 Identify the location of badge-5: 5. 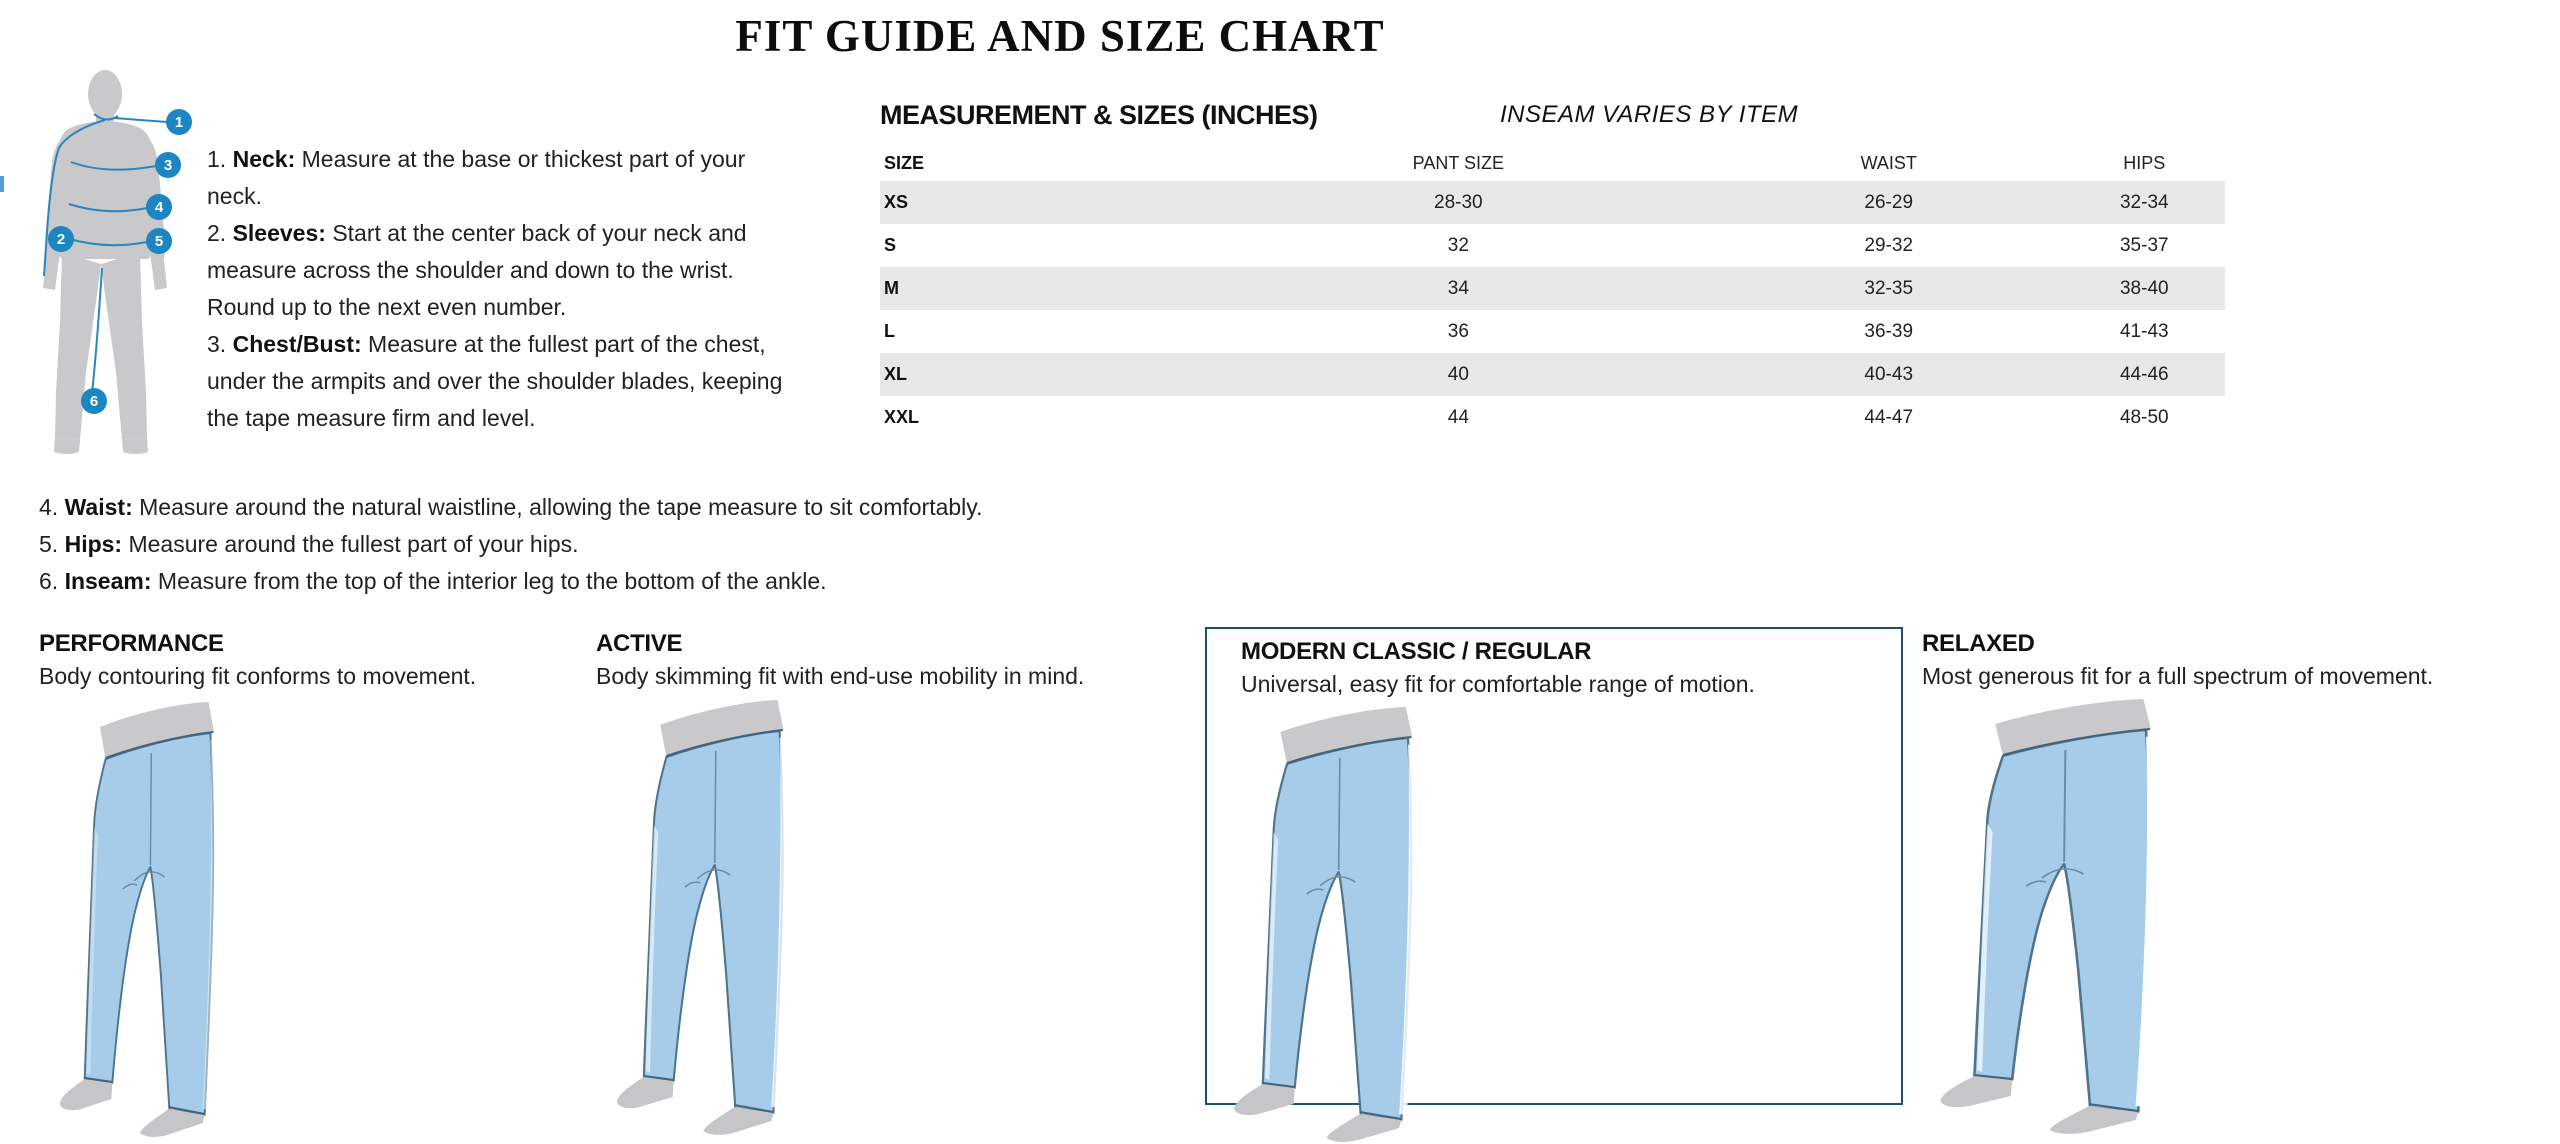
(159, 241).